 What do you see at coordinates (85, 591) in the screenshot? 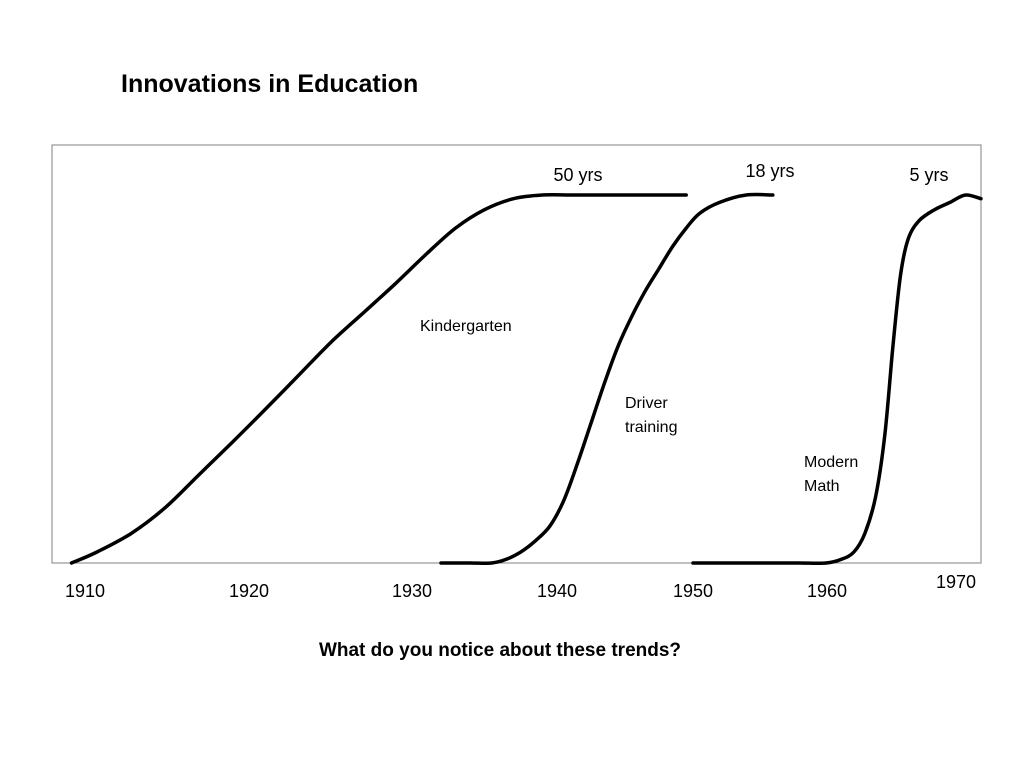
I see `x-tick-label-1910: 1910` at bounding box center [85, 591].